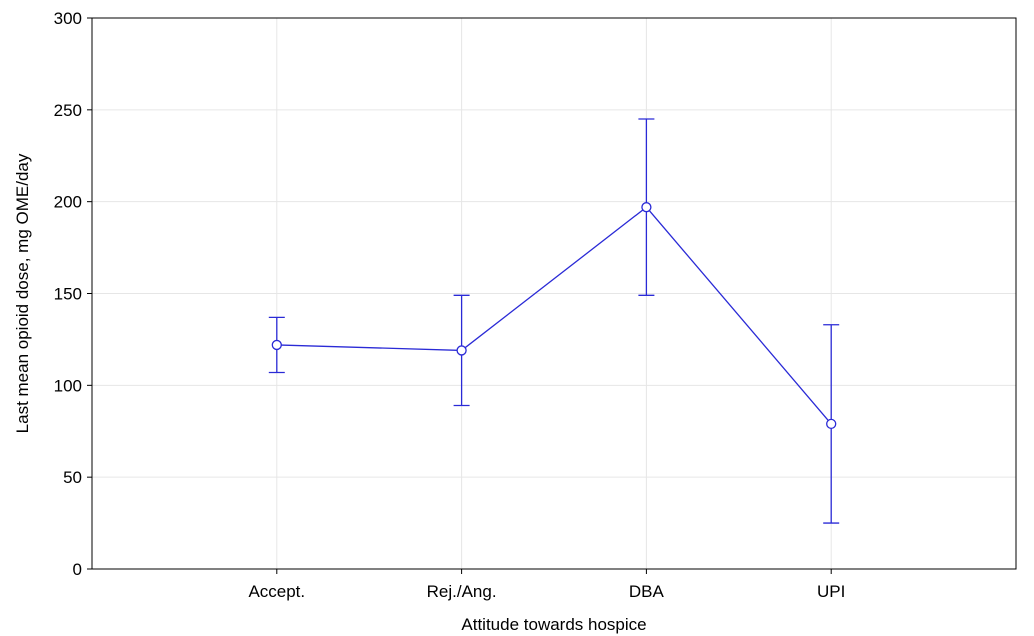  What do you see at coordinates (546, 585) in the screenshot?
I see `x-axis-ticks: Accept. Rej./Ang. DBA UPI` at bounding box center [546, 585].